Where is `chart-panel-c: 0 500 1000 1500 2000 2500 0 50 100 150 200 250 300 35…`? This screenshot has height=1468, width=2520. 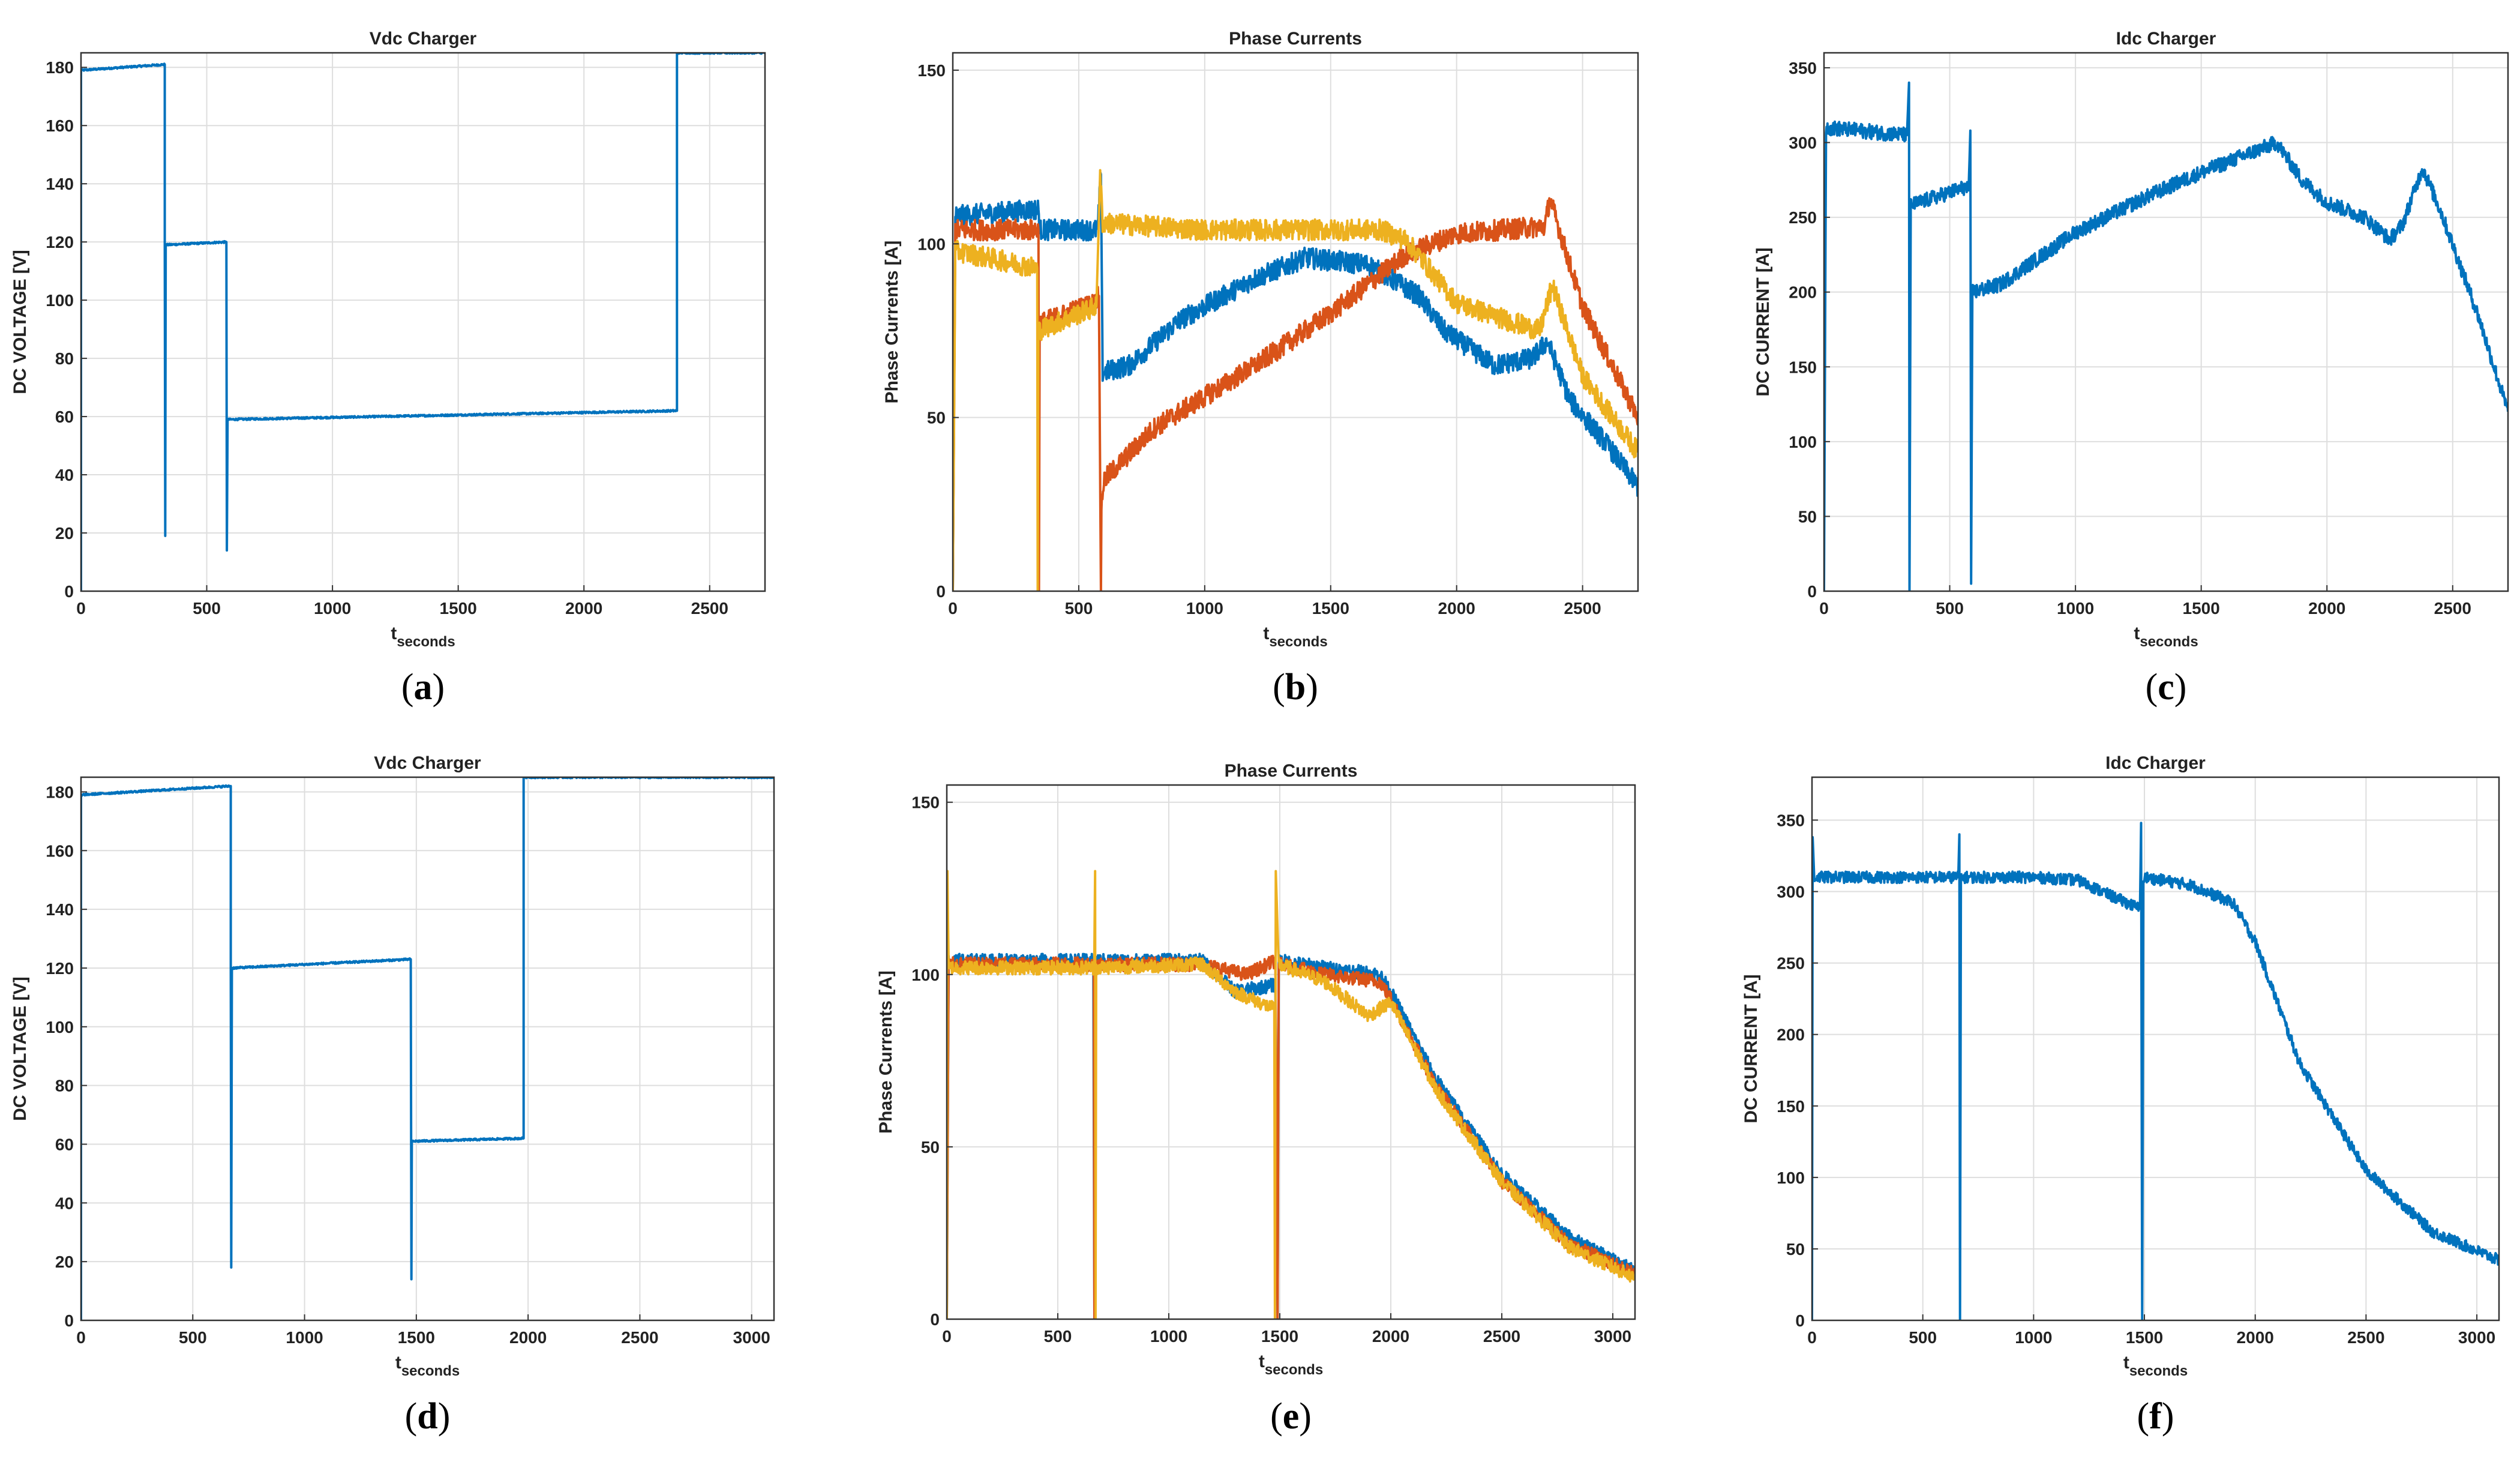 chart-panel-c: 0 500 1000 1500 2000 2500 0 50 100 150 200 250 300 35… is located at coordinates (2131, 368).